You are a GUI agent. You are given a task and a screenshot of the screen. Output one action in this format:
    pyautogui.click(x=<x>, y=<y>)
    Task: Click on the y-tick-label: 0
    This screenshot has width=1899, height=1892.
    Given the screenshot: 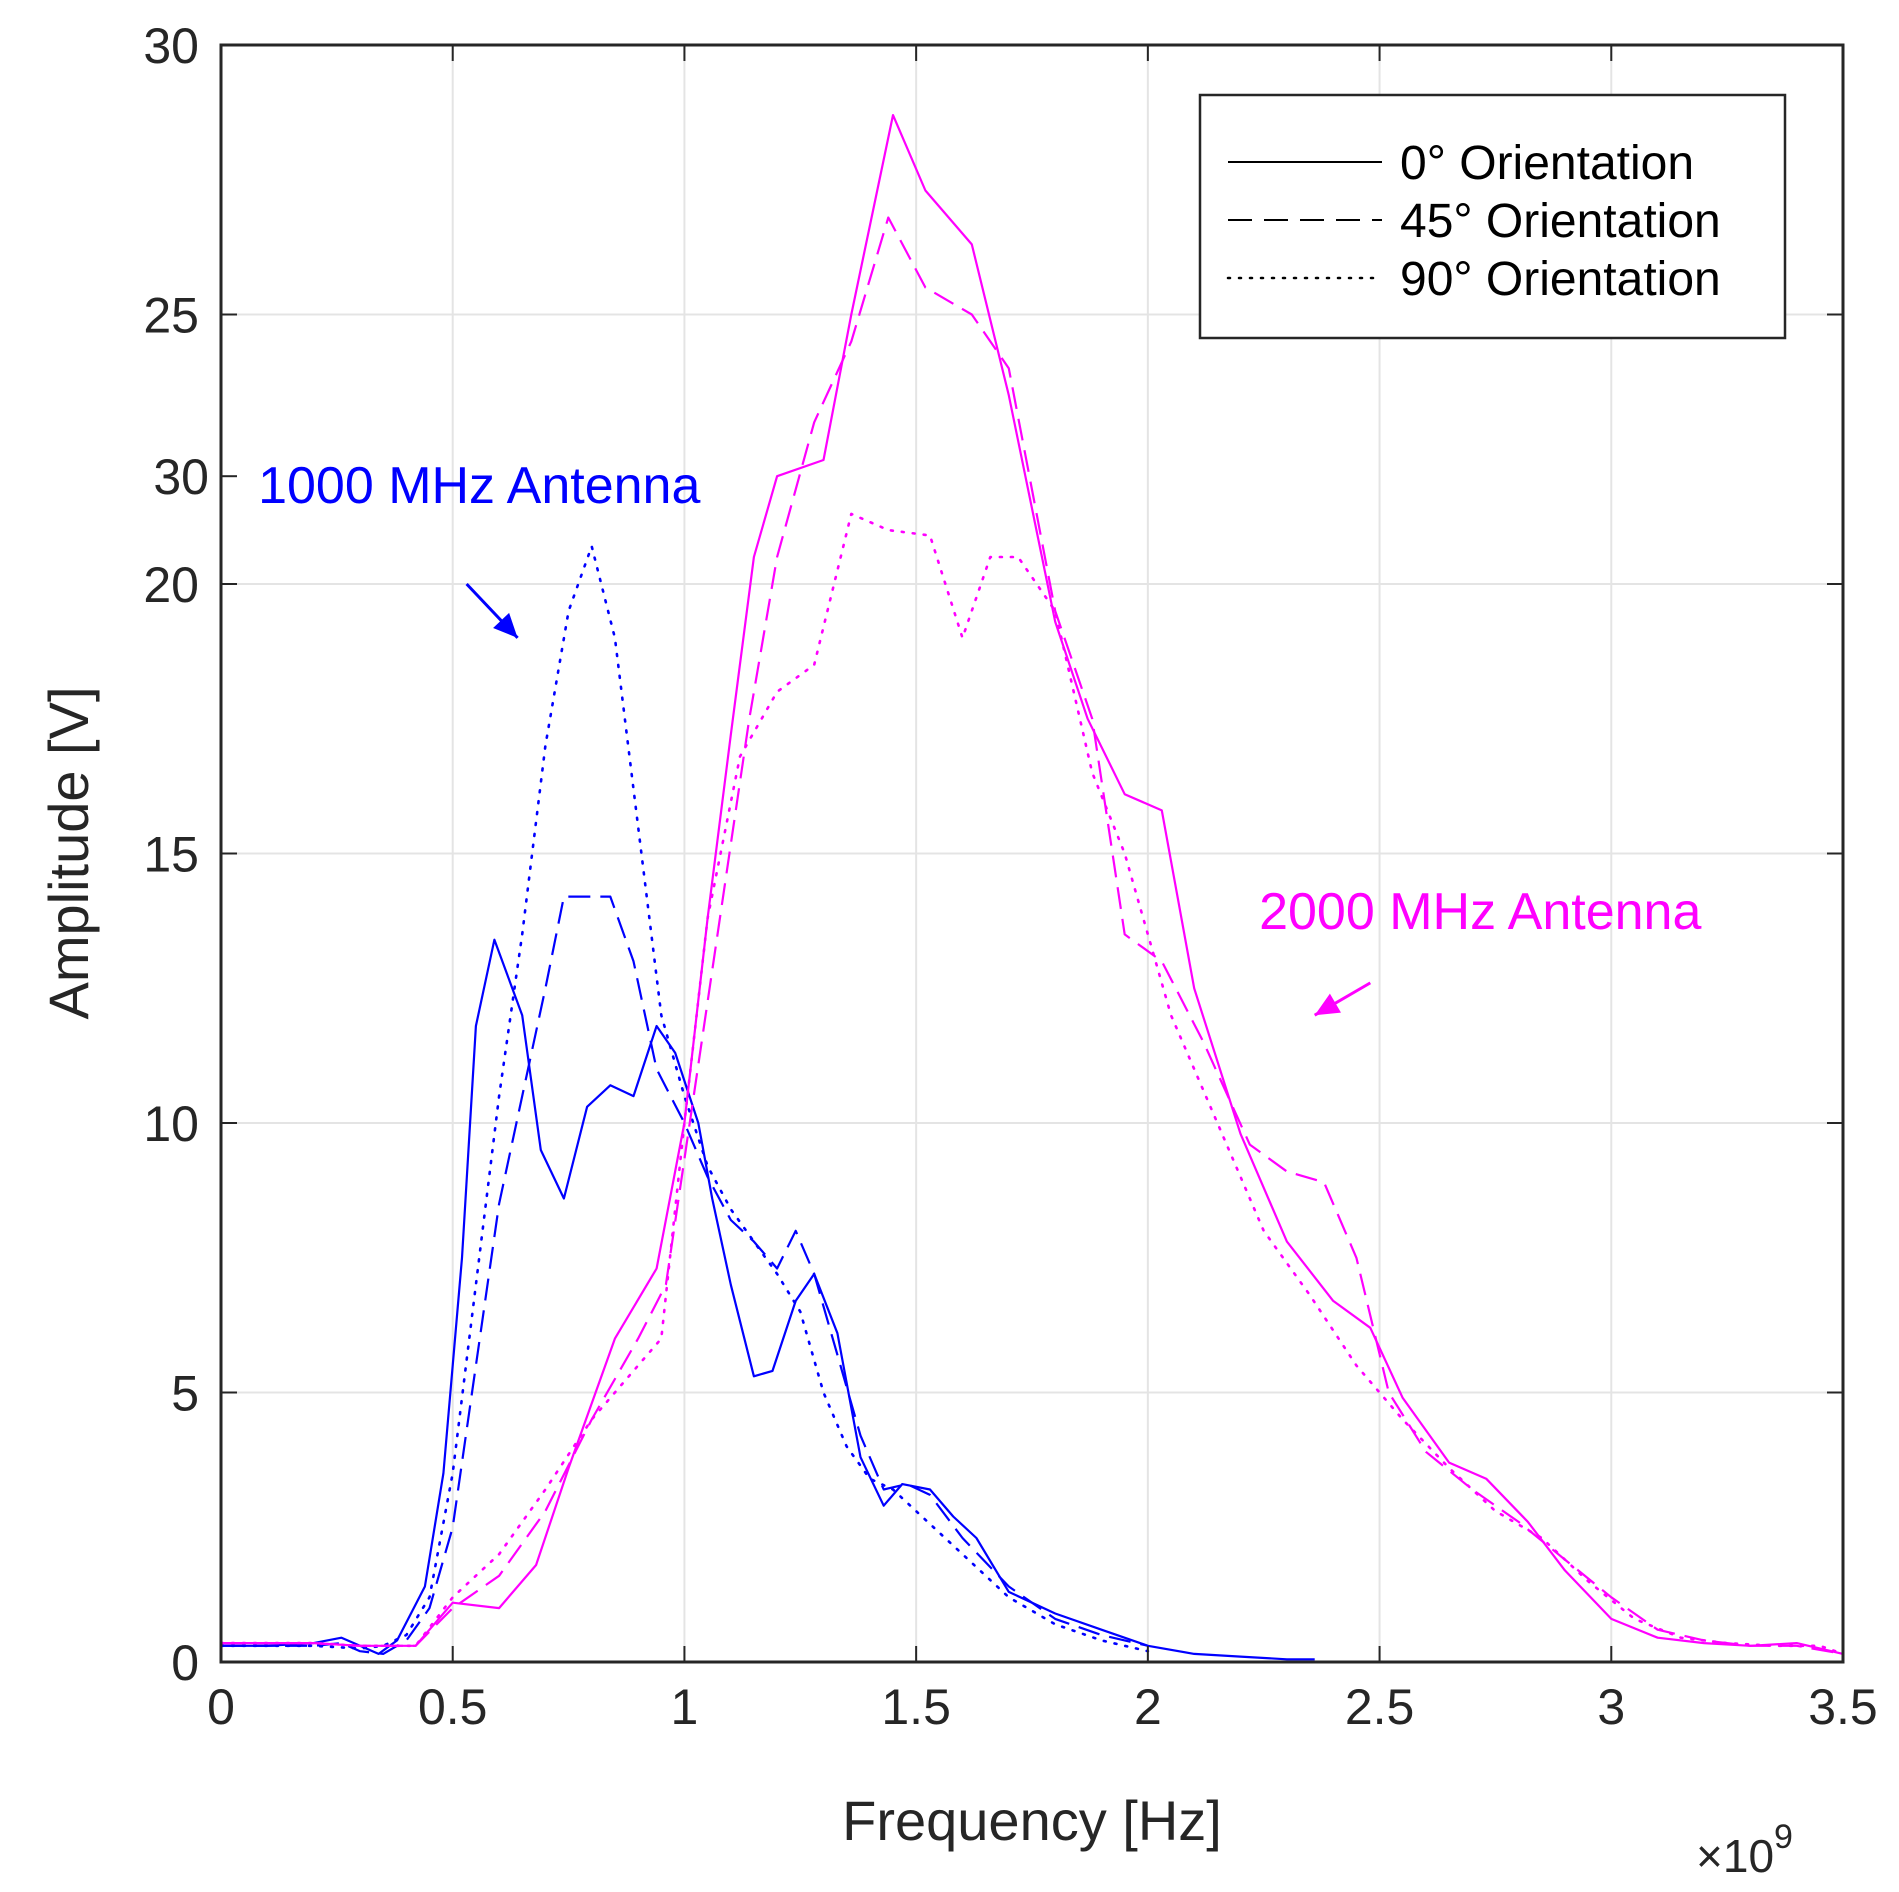 What is the action you would take?
    pyautogui.click(x=185, y=1663)
    